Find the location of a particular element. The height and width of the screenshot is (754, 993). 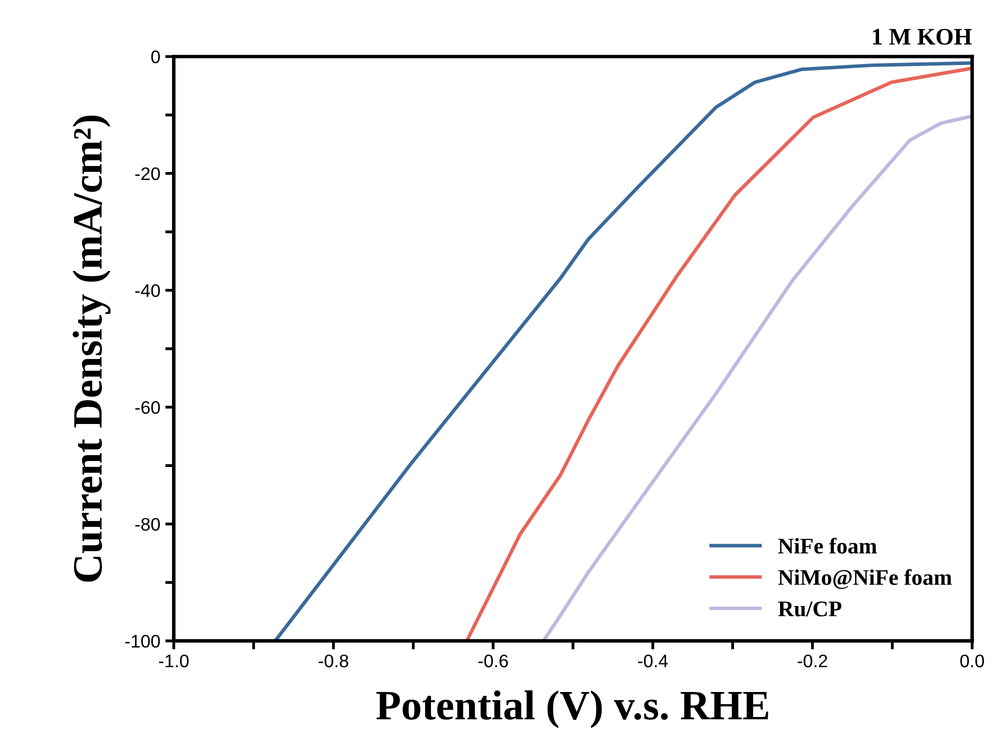

x-tick-label: -0.4 is located at coordinates (653, 661).